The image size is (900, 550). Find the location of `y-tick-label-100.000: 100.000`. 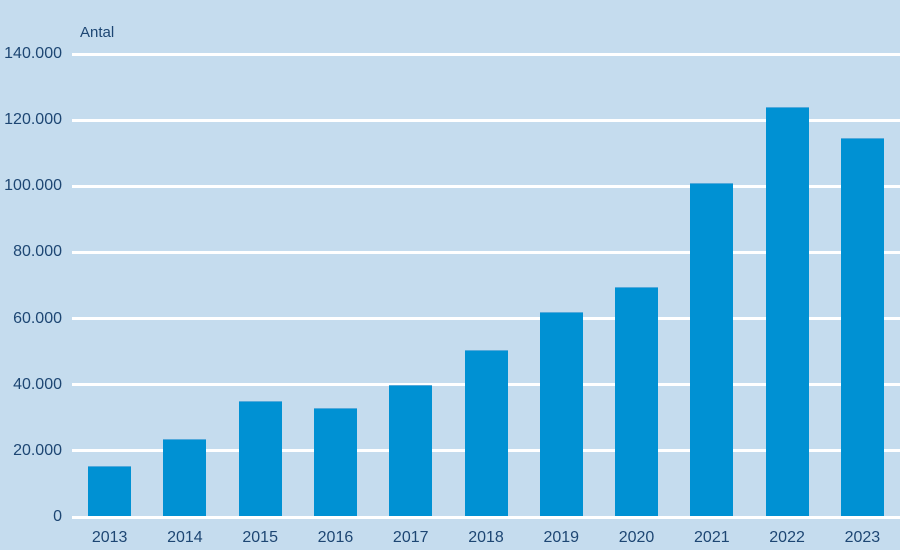

y-tick-label-100.000: 100.000 is located at coordinates (33, 186).